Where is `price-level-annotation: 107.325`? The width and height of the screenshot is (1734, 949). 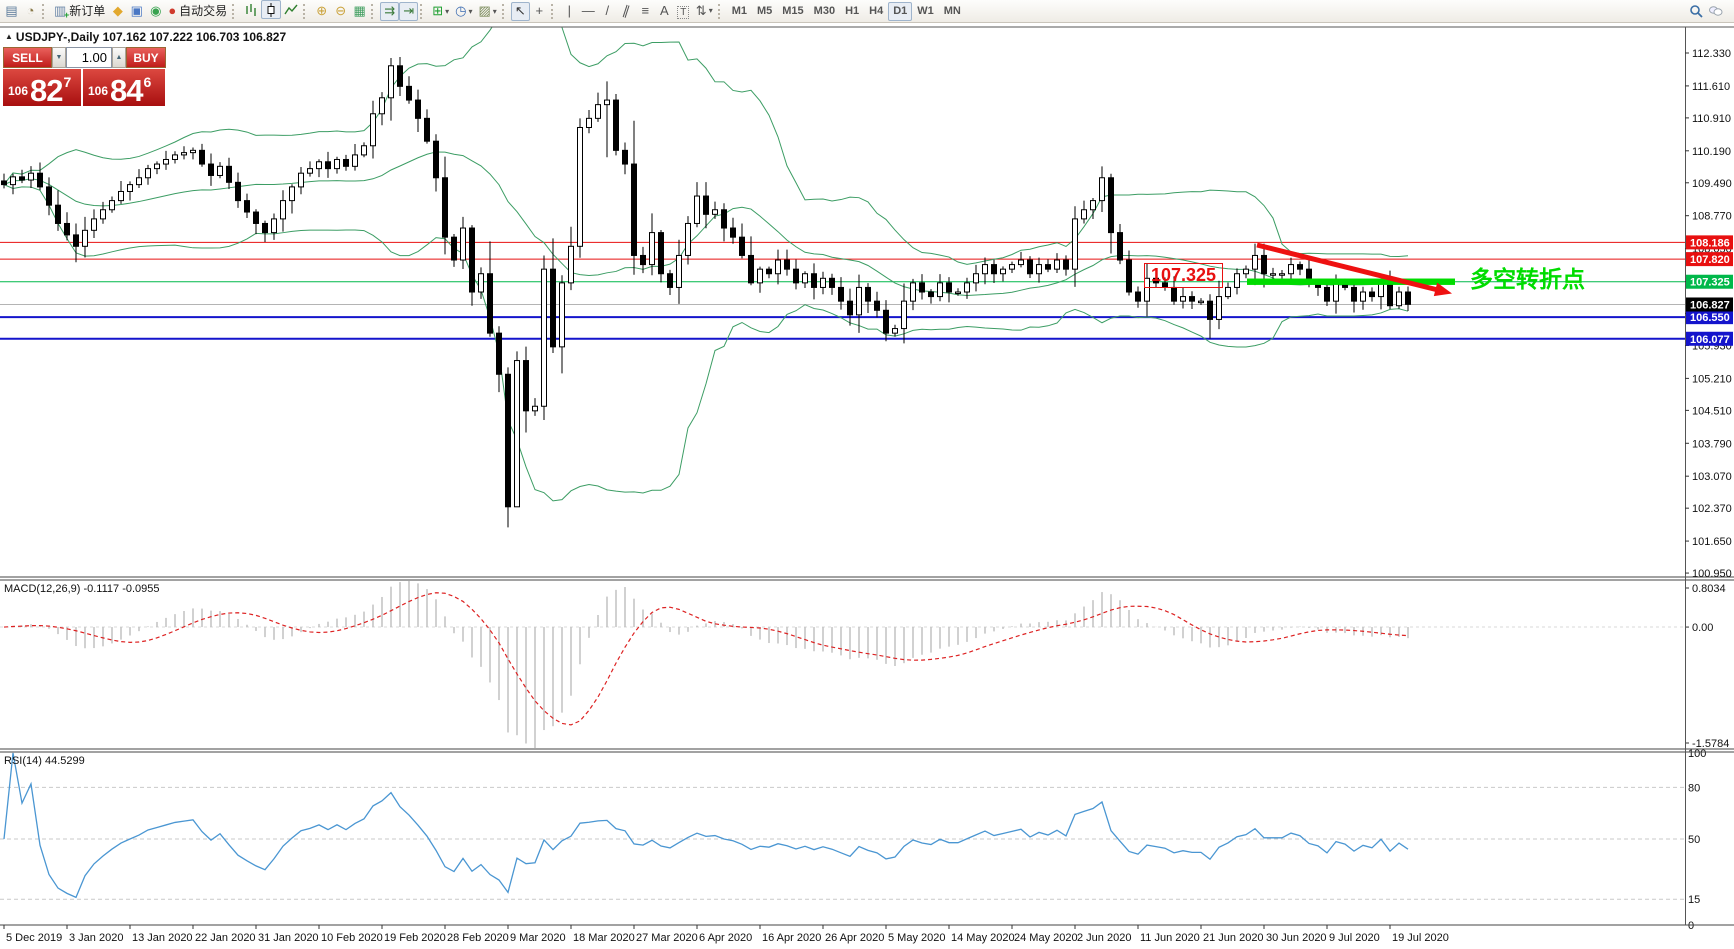
price-level-annotation: 107.325 is located at coordinates (1184, 275).